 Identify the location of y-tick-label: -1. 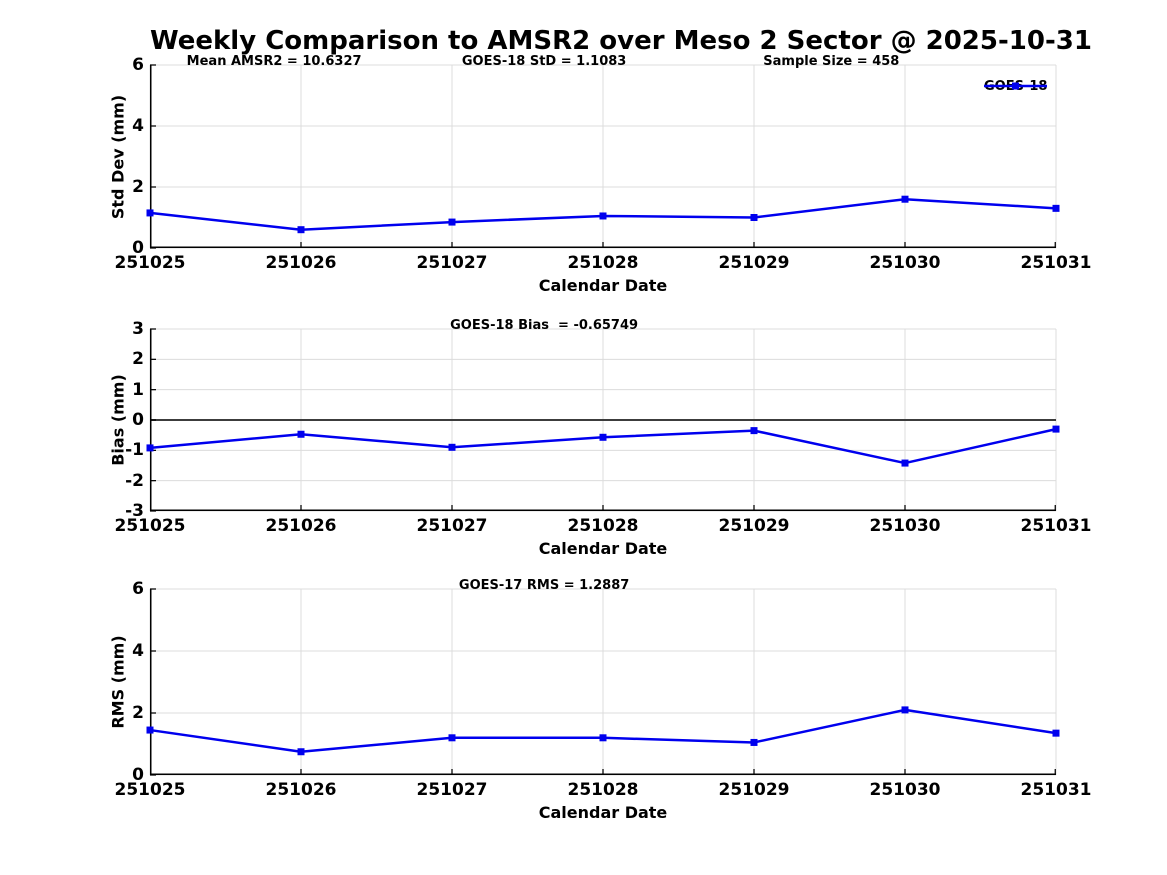
(134, 450).